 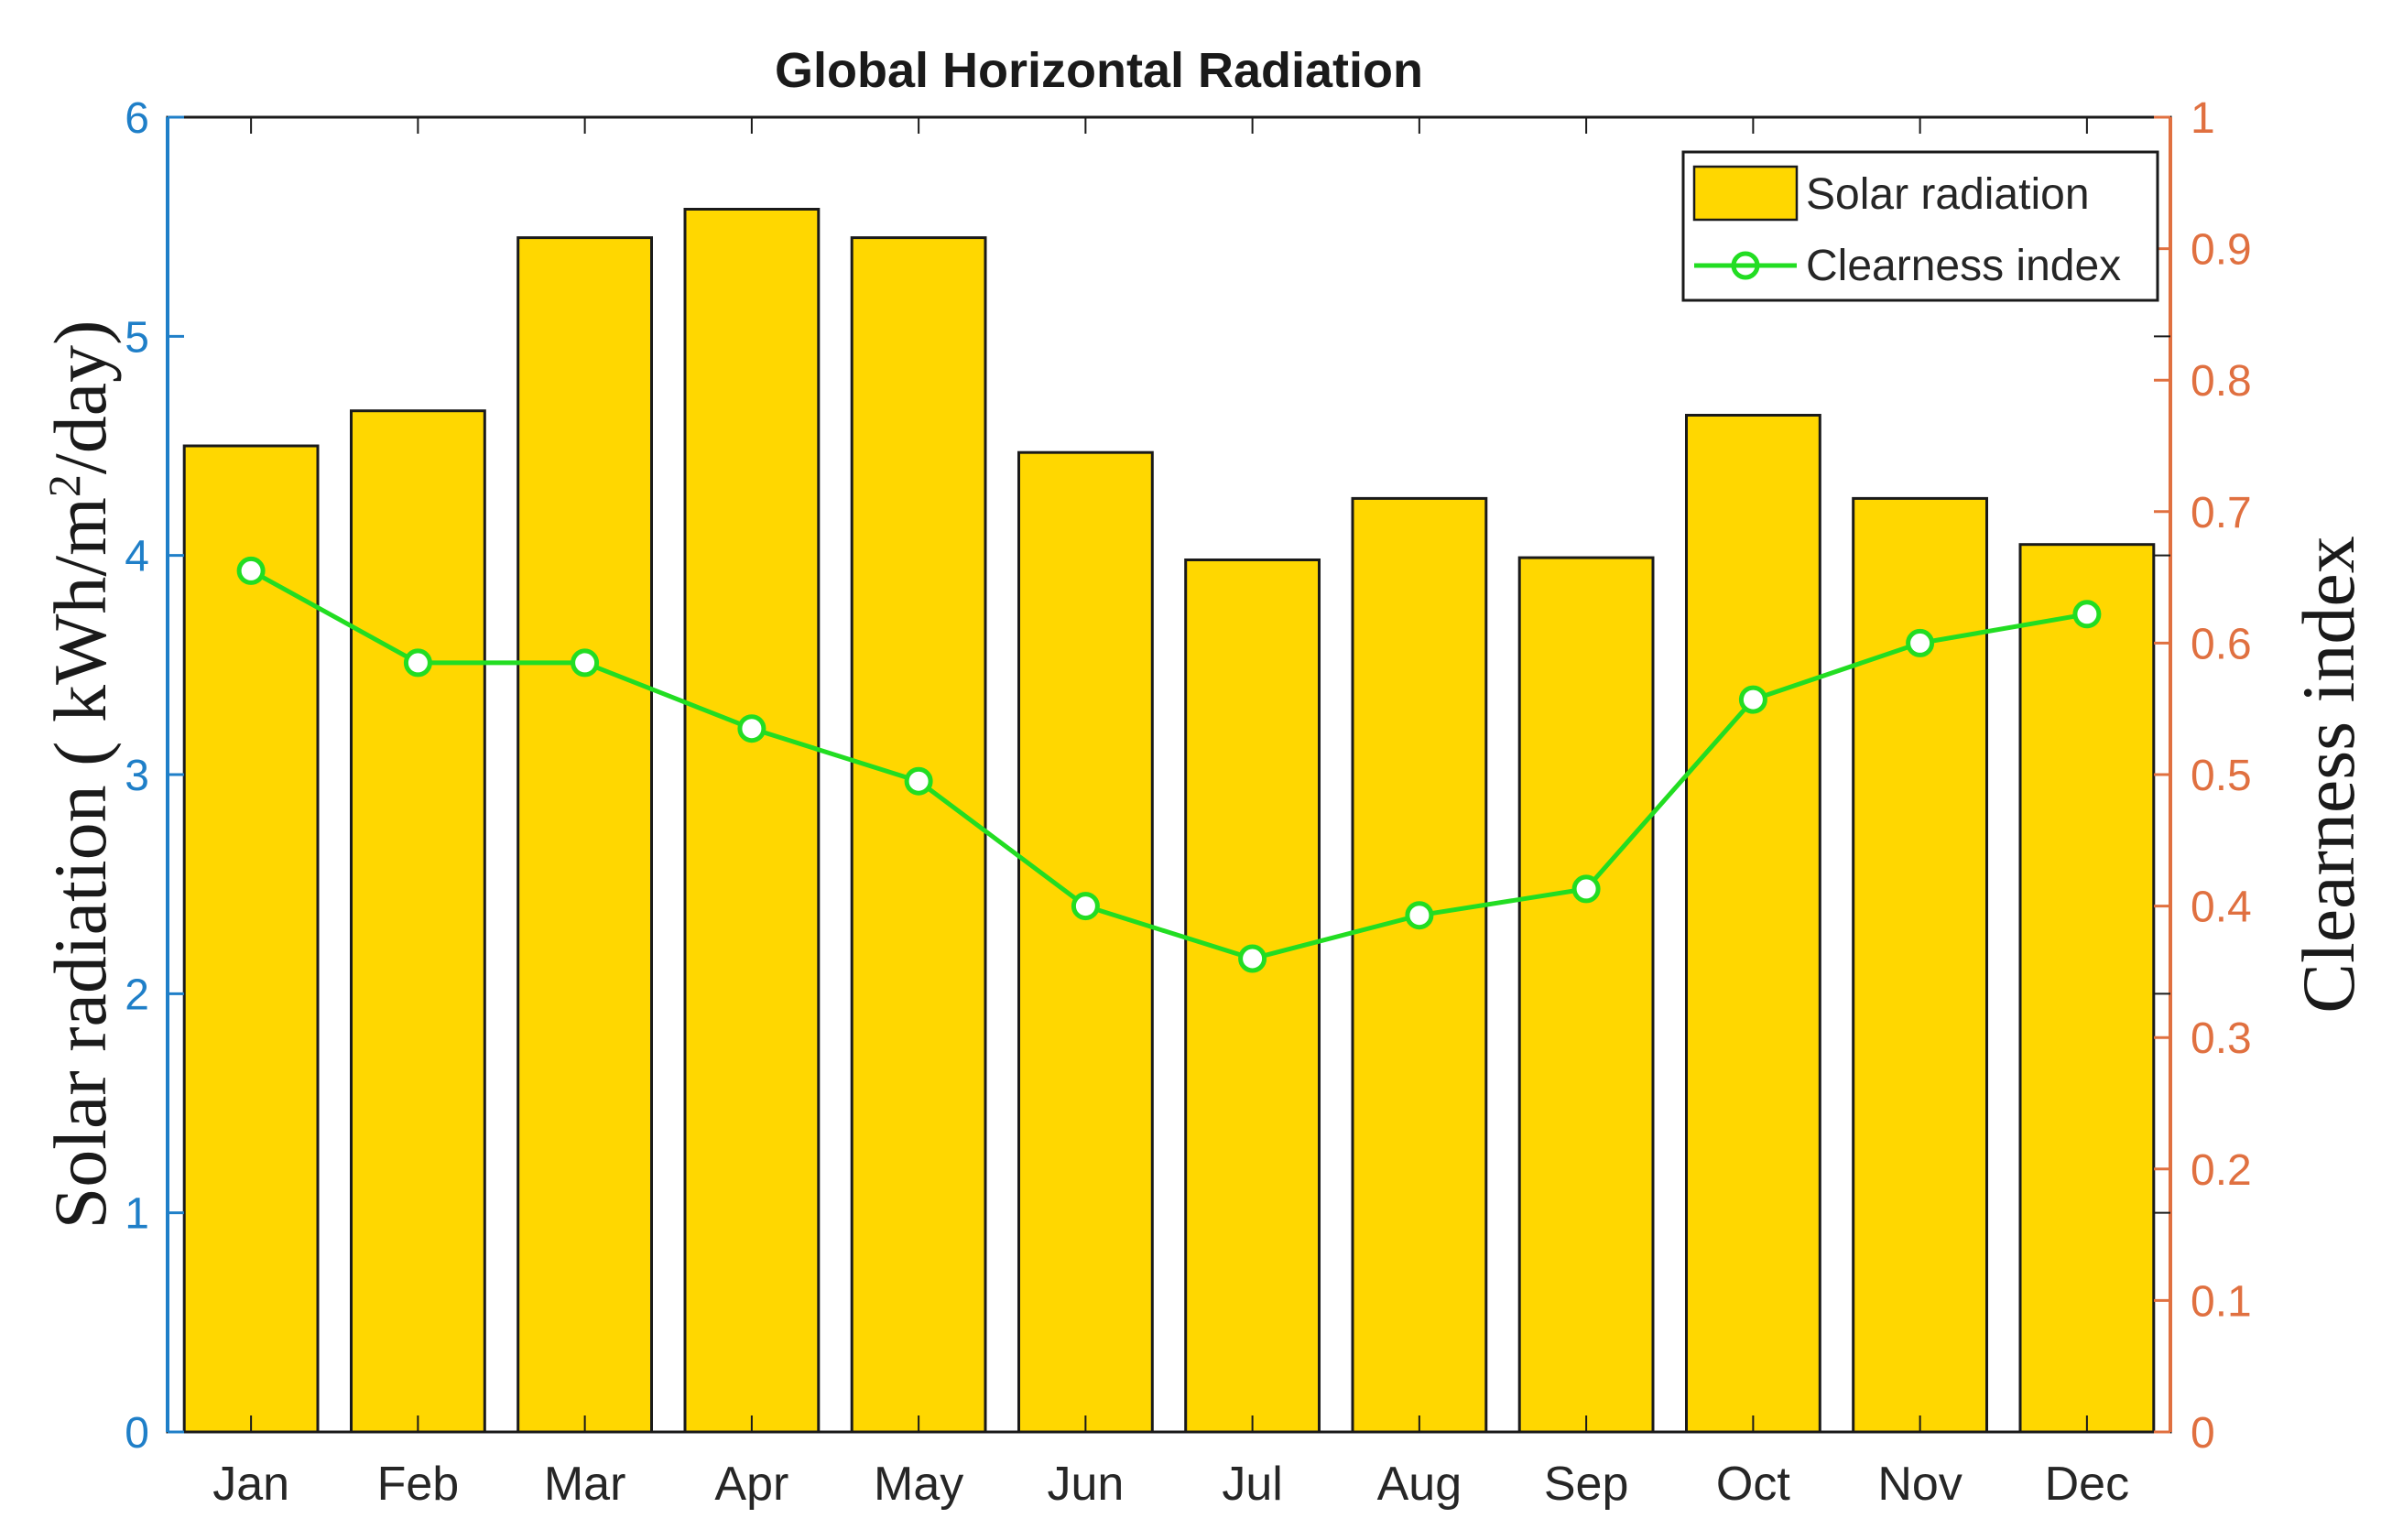 I want to click on right-tick-label: 0.2, so click(x=2221, y=1170).